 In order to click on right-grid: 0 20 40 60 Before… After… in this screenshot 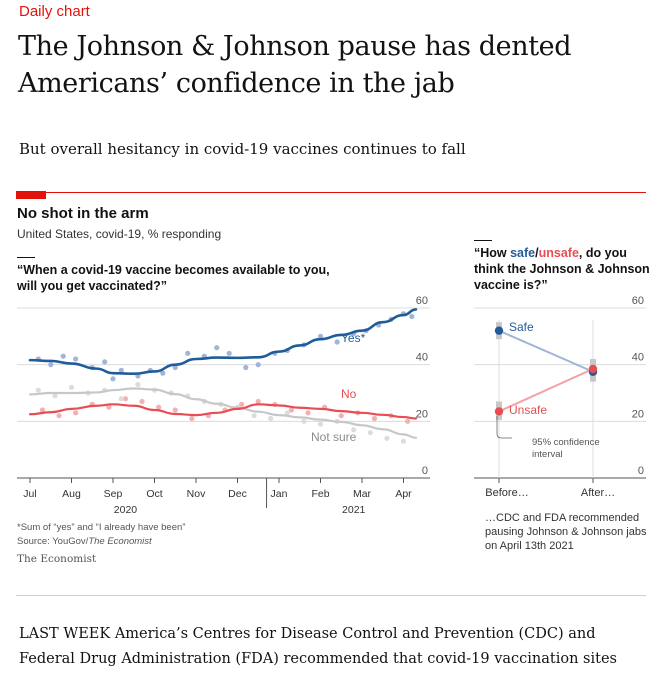, I will do `click(560, 397)`.